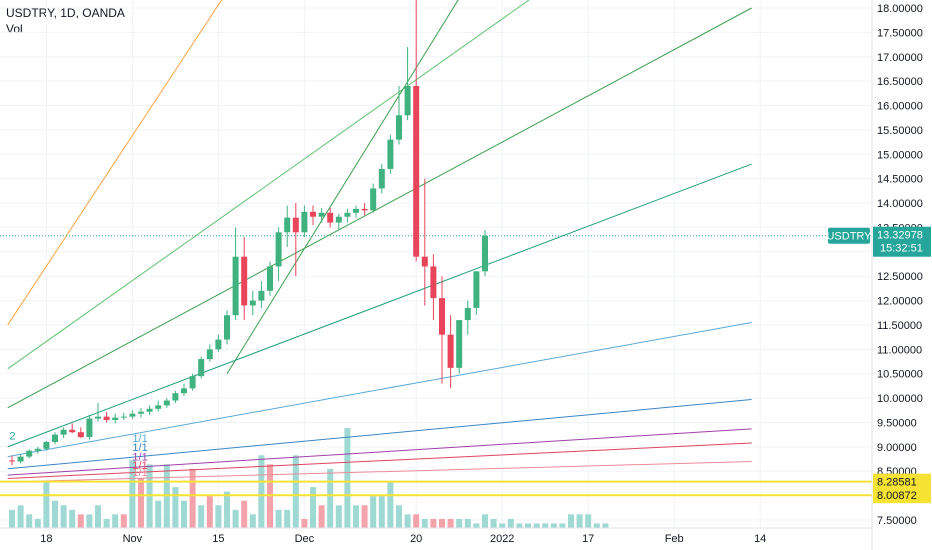 The image size is (932, 550). Describe the element at coordinates (900, 399) in the screenshot. I see `y-tick-label: 10.00000` at that location.